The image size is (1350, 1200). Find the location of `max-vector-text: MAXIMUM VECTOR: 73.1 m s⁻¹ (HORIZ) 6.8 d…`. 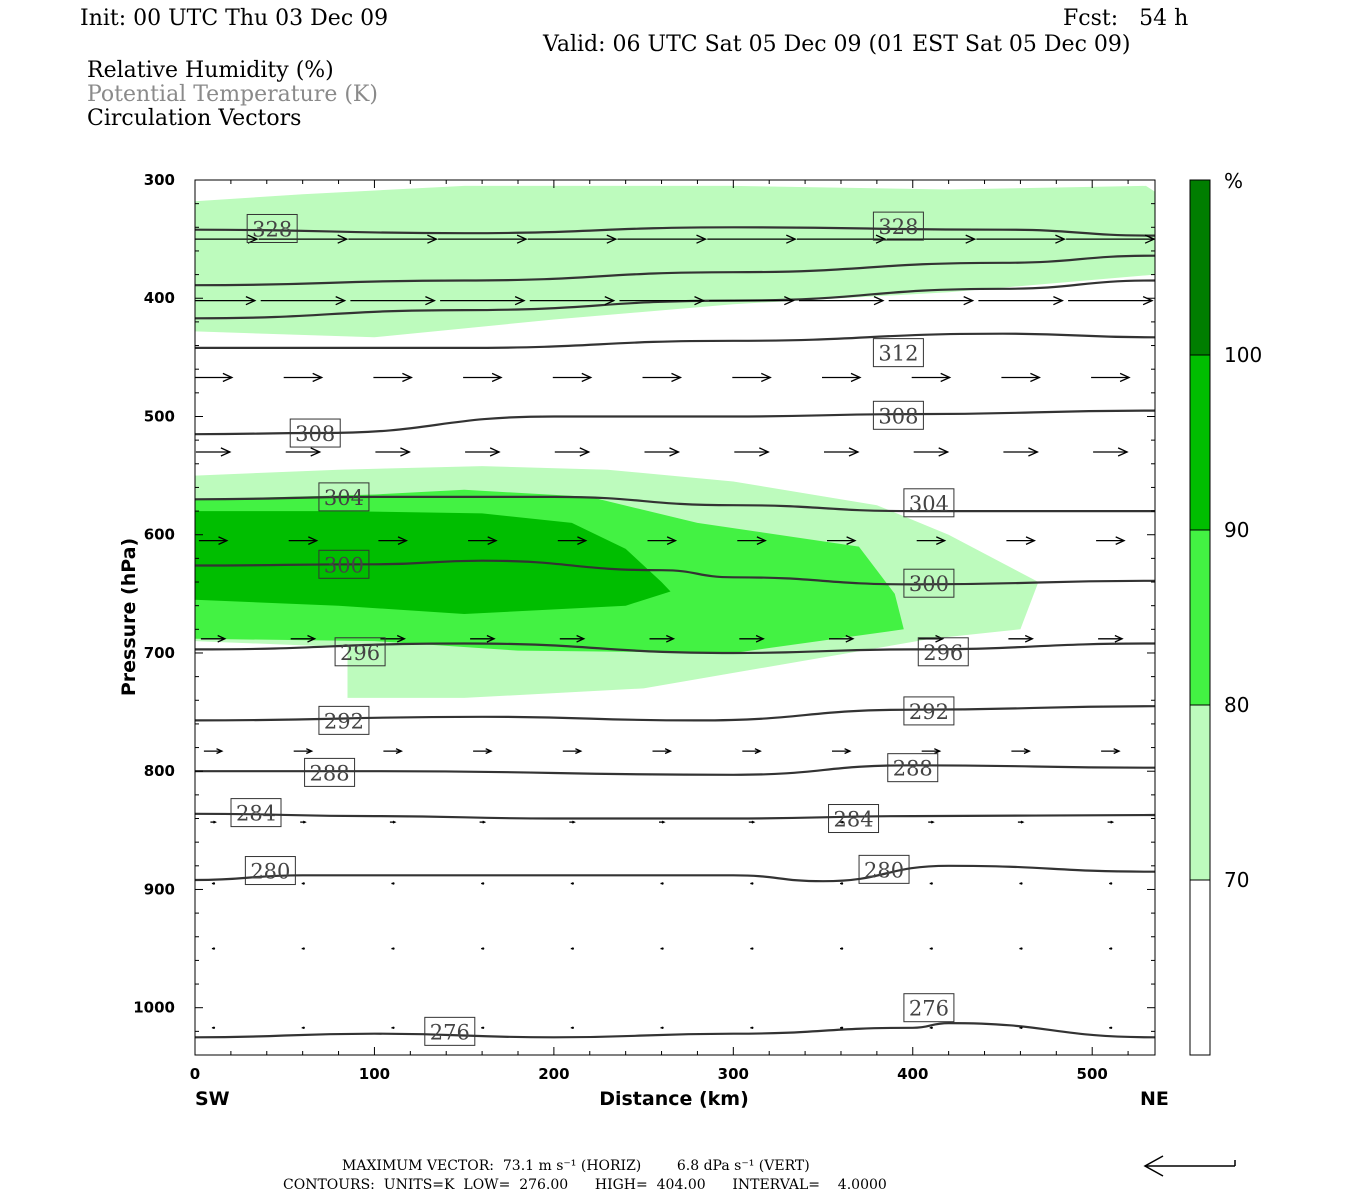

max-vector-text: MAXIMUM VECTOR: 73.1 m s⁻¹ (HORIZ) 6.8 d… is located at coordinates (576, 1166).